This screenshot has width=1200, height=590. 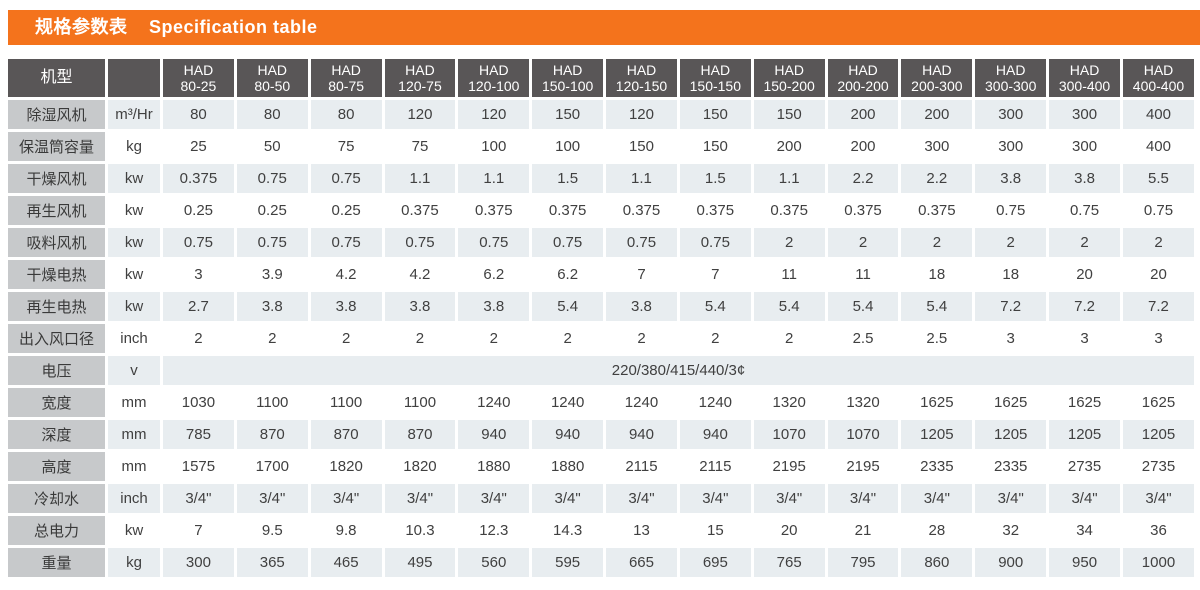 What do you see at coordinates (420, 178) in the screenshot?
I see `value-cell: 1.1` at bounding box center [420, 178].